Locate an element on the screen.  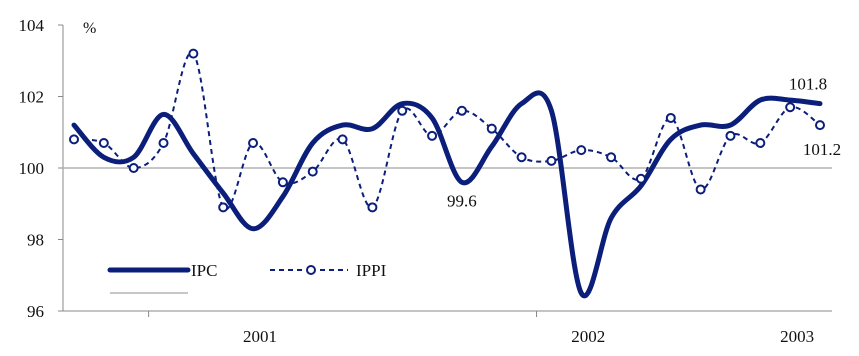
legend: IPC IPPI is located at coordinates (247, 277).